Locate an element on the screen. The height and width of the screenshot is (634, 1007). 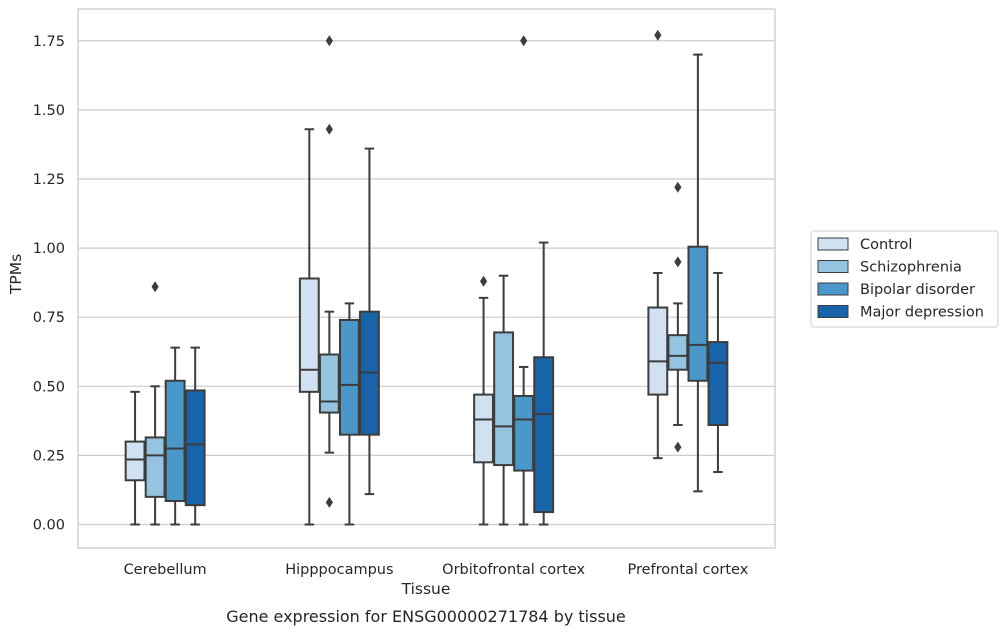
x-tick-label: Hipppocampus is located at coordinates (339, 570).